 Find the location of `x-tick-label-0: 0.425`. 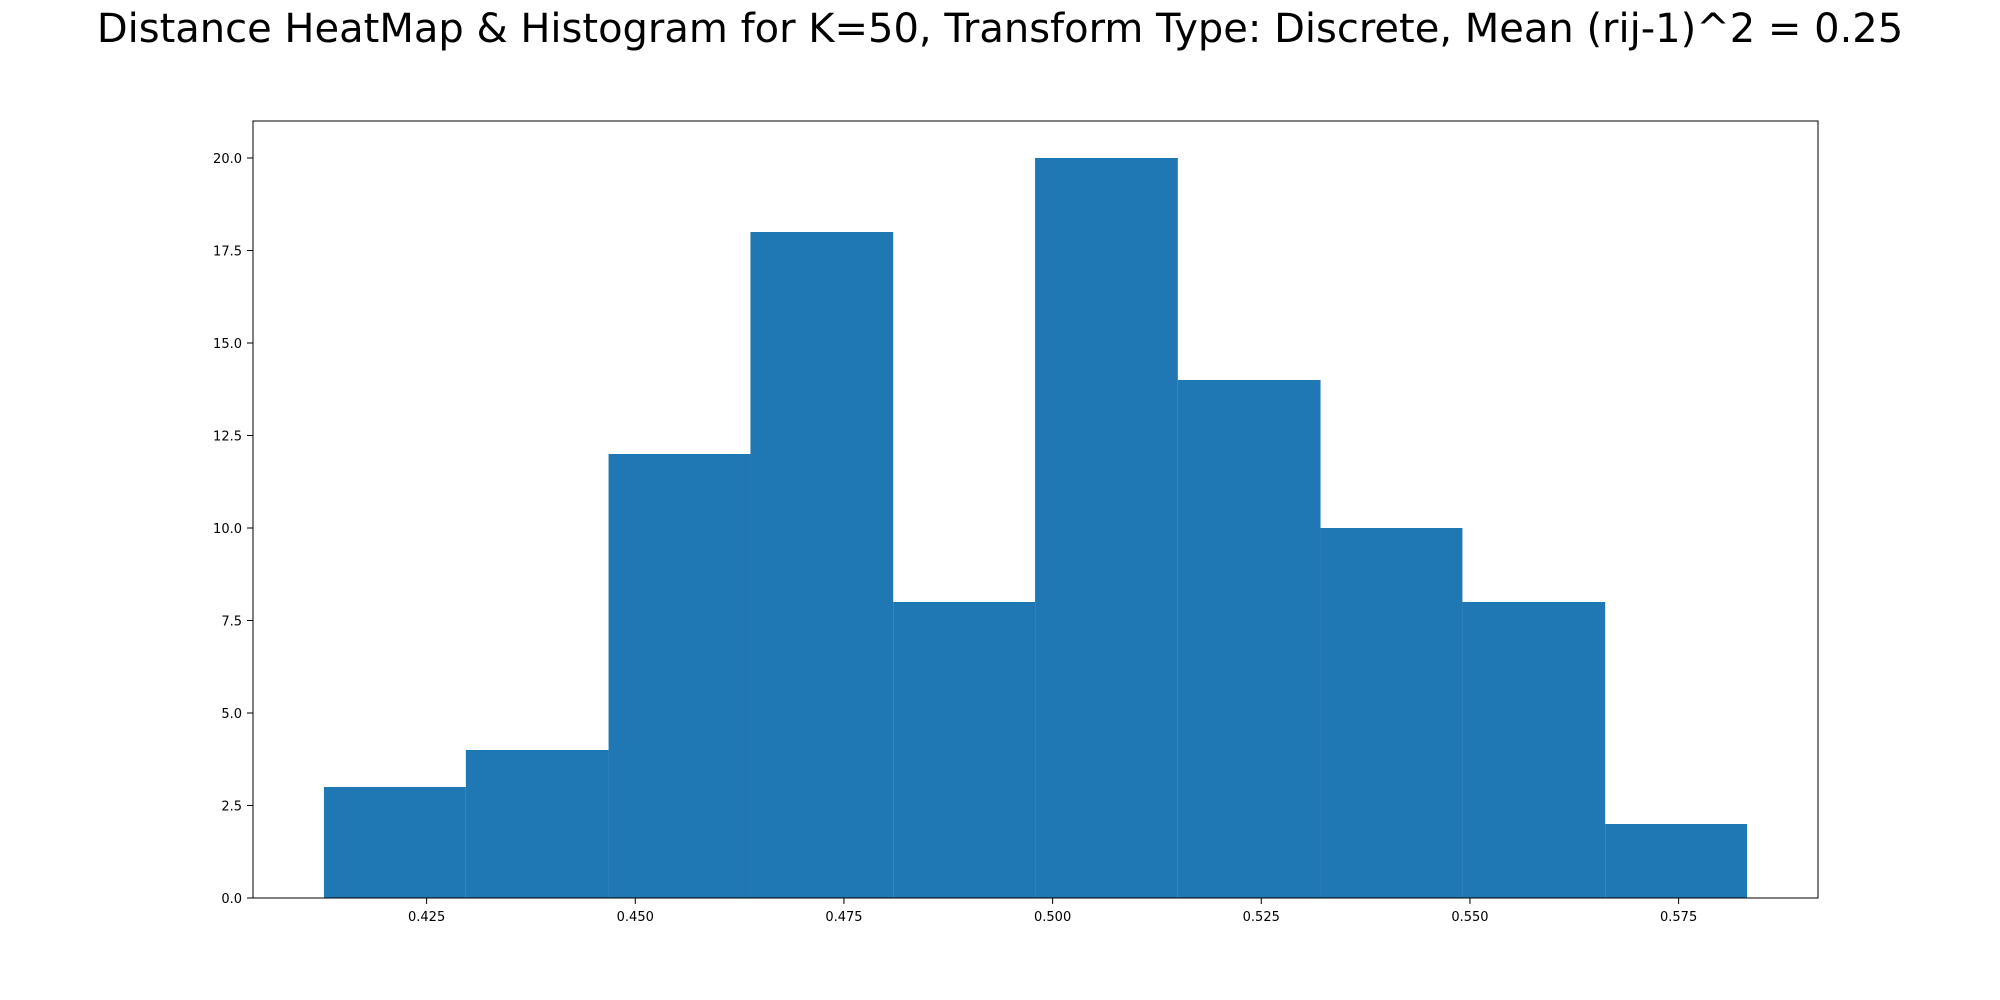

x-tick-label-0: 0.425 is located at coordinates (426, 917).